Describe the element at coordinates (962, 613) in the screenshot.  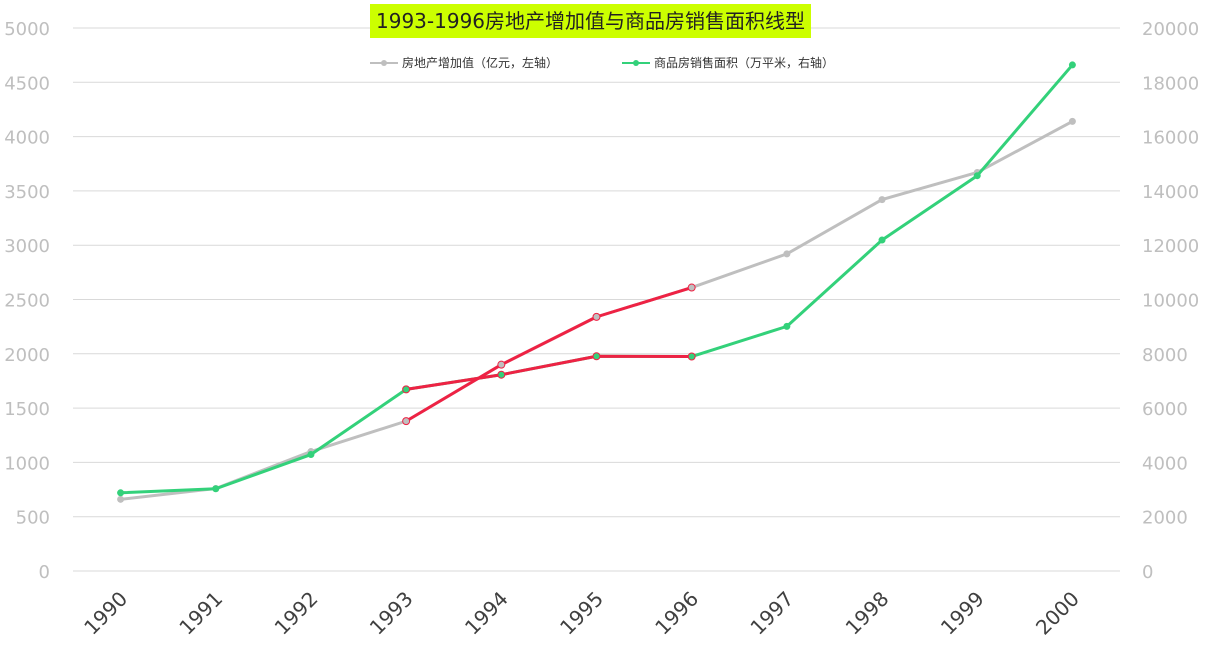
I see `x-tick-label: 1999` at that location.